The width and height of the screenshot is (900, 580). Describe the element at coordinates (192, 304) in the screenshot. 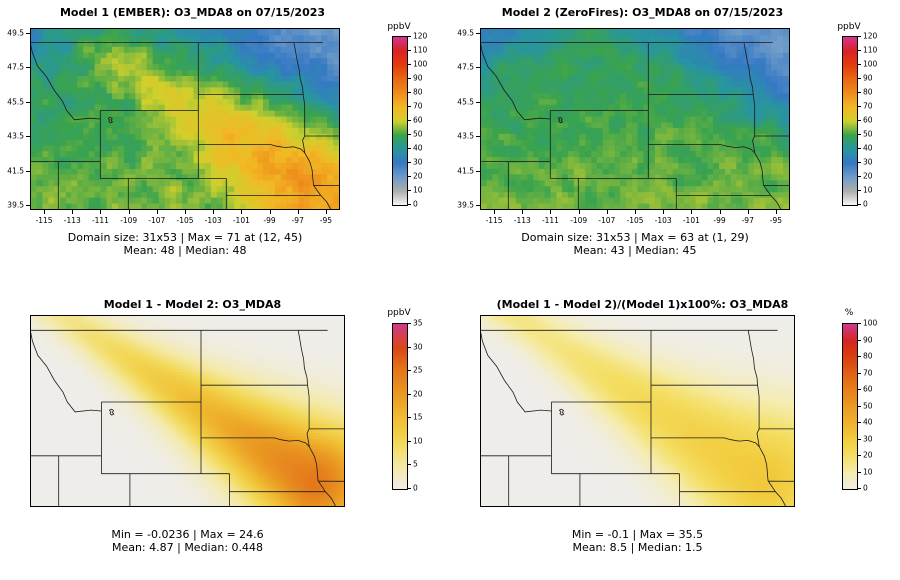

I see `panel-title: Model 1 - Model 2: O3_MDA8` at that location.